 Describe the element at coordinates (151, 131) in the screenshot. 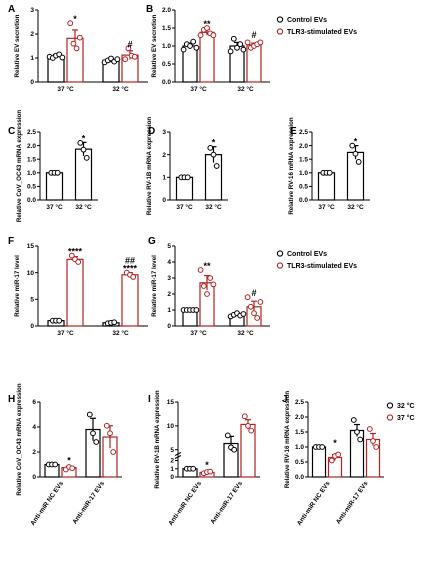

I see `panel-d-label: D` at that location.